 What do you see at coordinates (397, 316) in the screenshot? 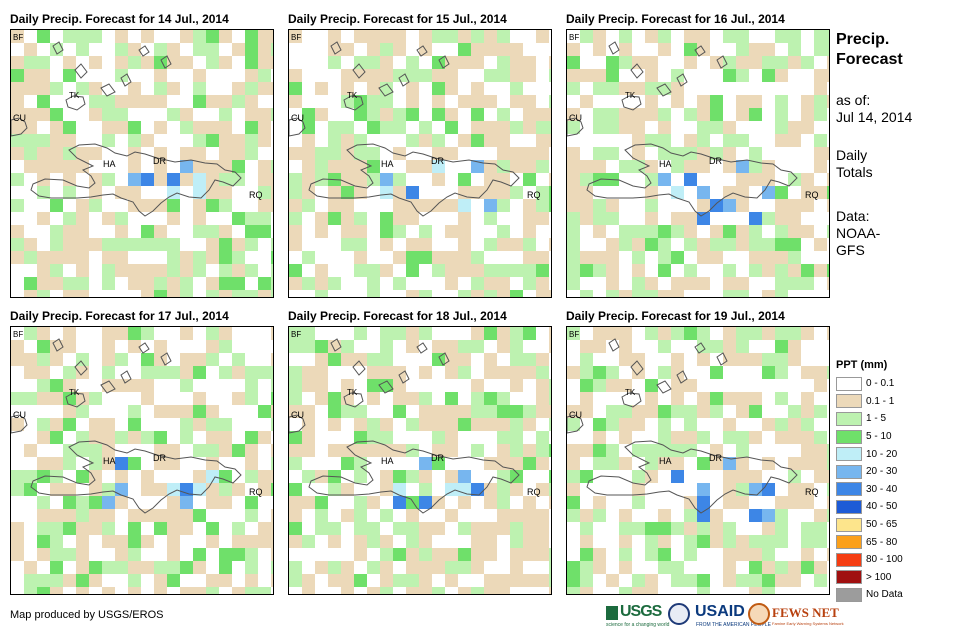
I see `panel-title: Daily Precip. Forecast for 18 Jul., 2014` at bounding box center [397, 316].